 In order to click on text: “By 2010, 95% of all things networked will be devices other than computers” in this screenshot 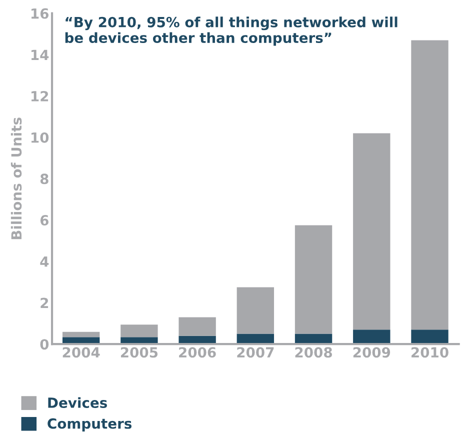, I will do `click(231, 31)`.